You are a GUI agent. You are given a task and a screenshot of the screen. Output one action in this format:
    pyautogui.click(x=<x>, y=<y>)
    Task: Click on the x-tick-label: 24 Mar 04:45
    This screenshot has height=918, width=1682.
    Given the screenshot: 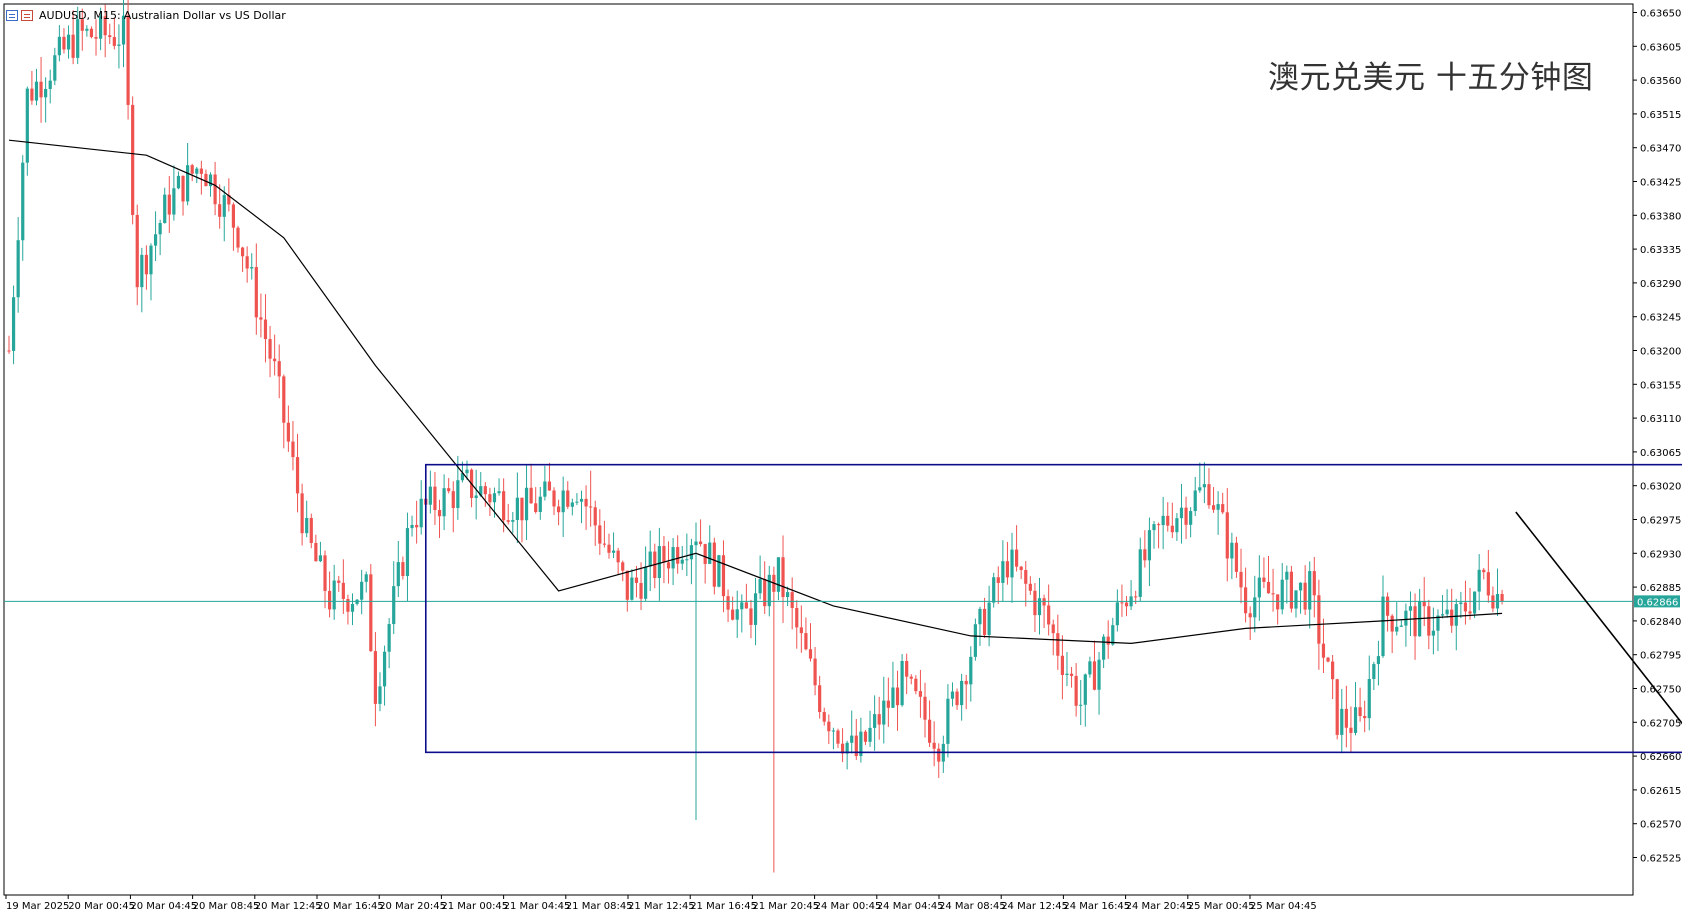 What is the action you would take?
    pyautogui.click(x=910, y=906)
    